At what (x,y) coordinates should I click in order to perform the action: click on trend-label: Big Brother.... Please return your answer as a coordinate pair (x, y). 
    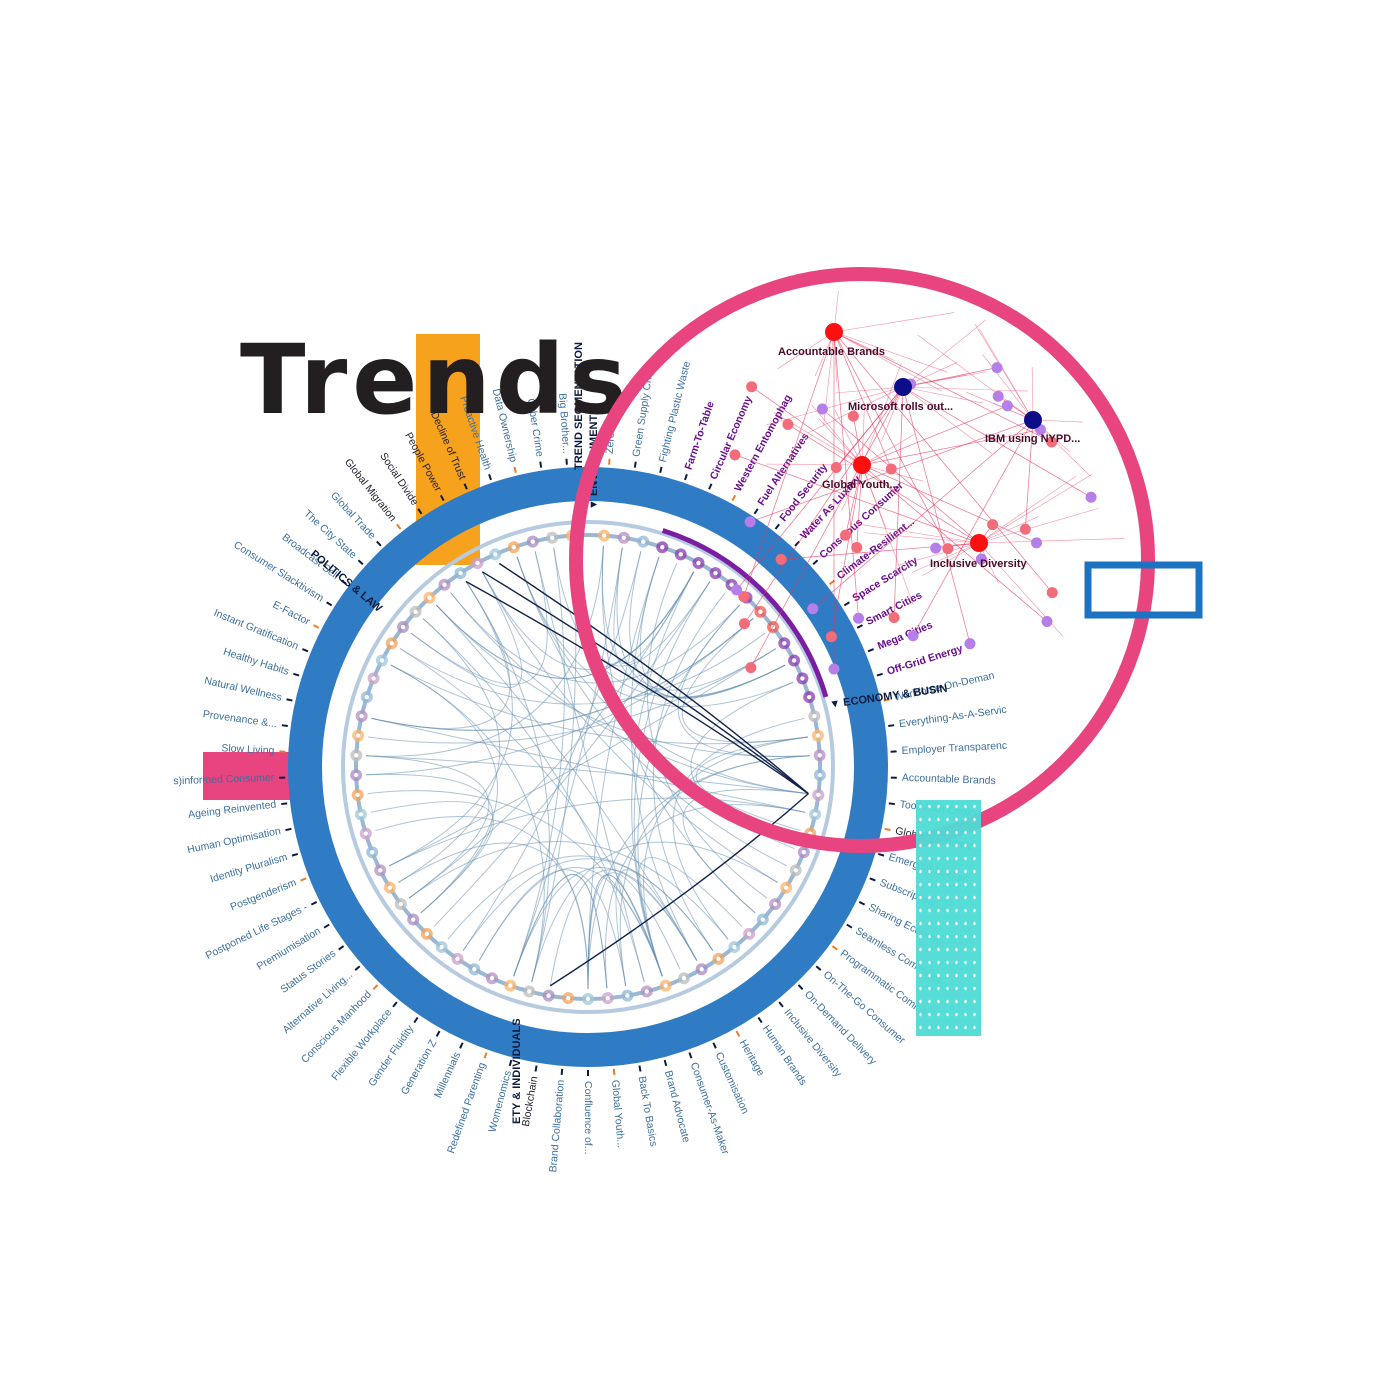
    Looking at the image, I should click on (564, 423).